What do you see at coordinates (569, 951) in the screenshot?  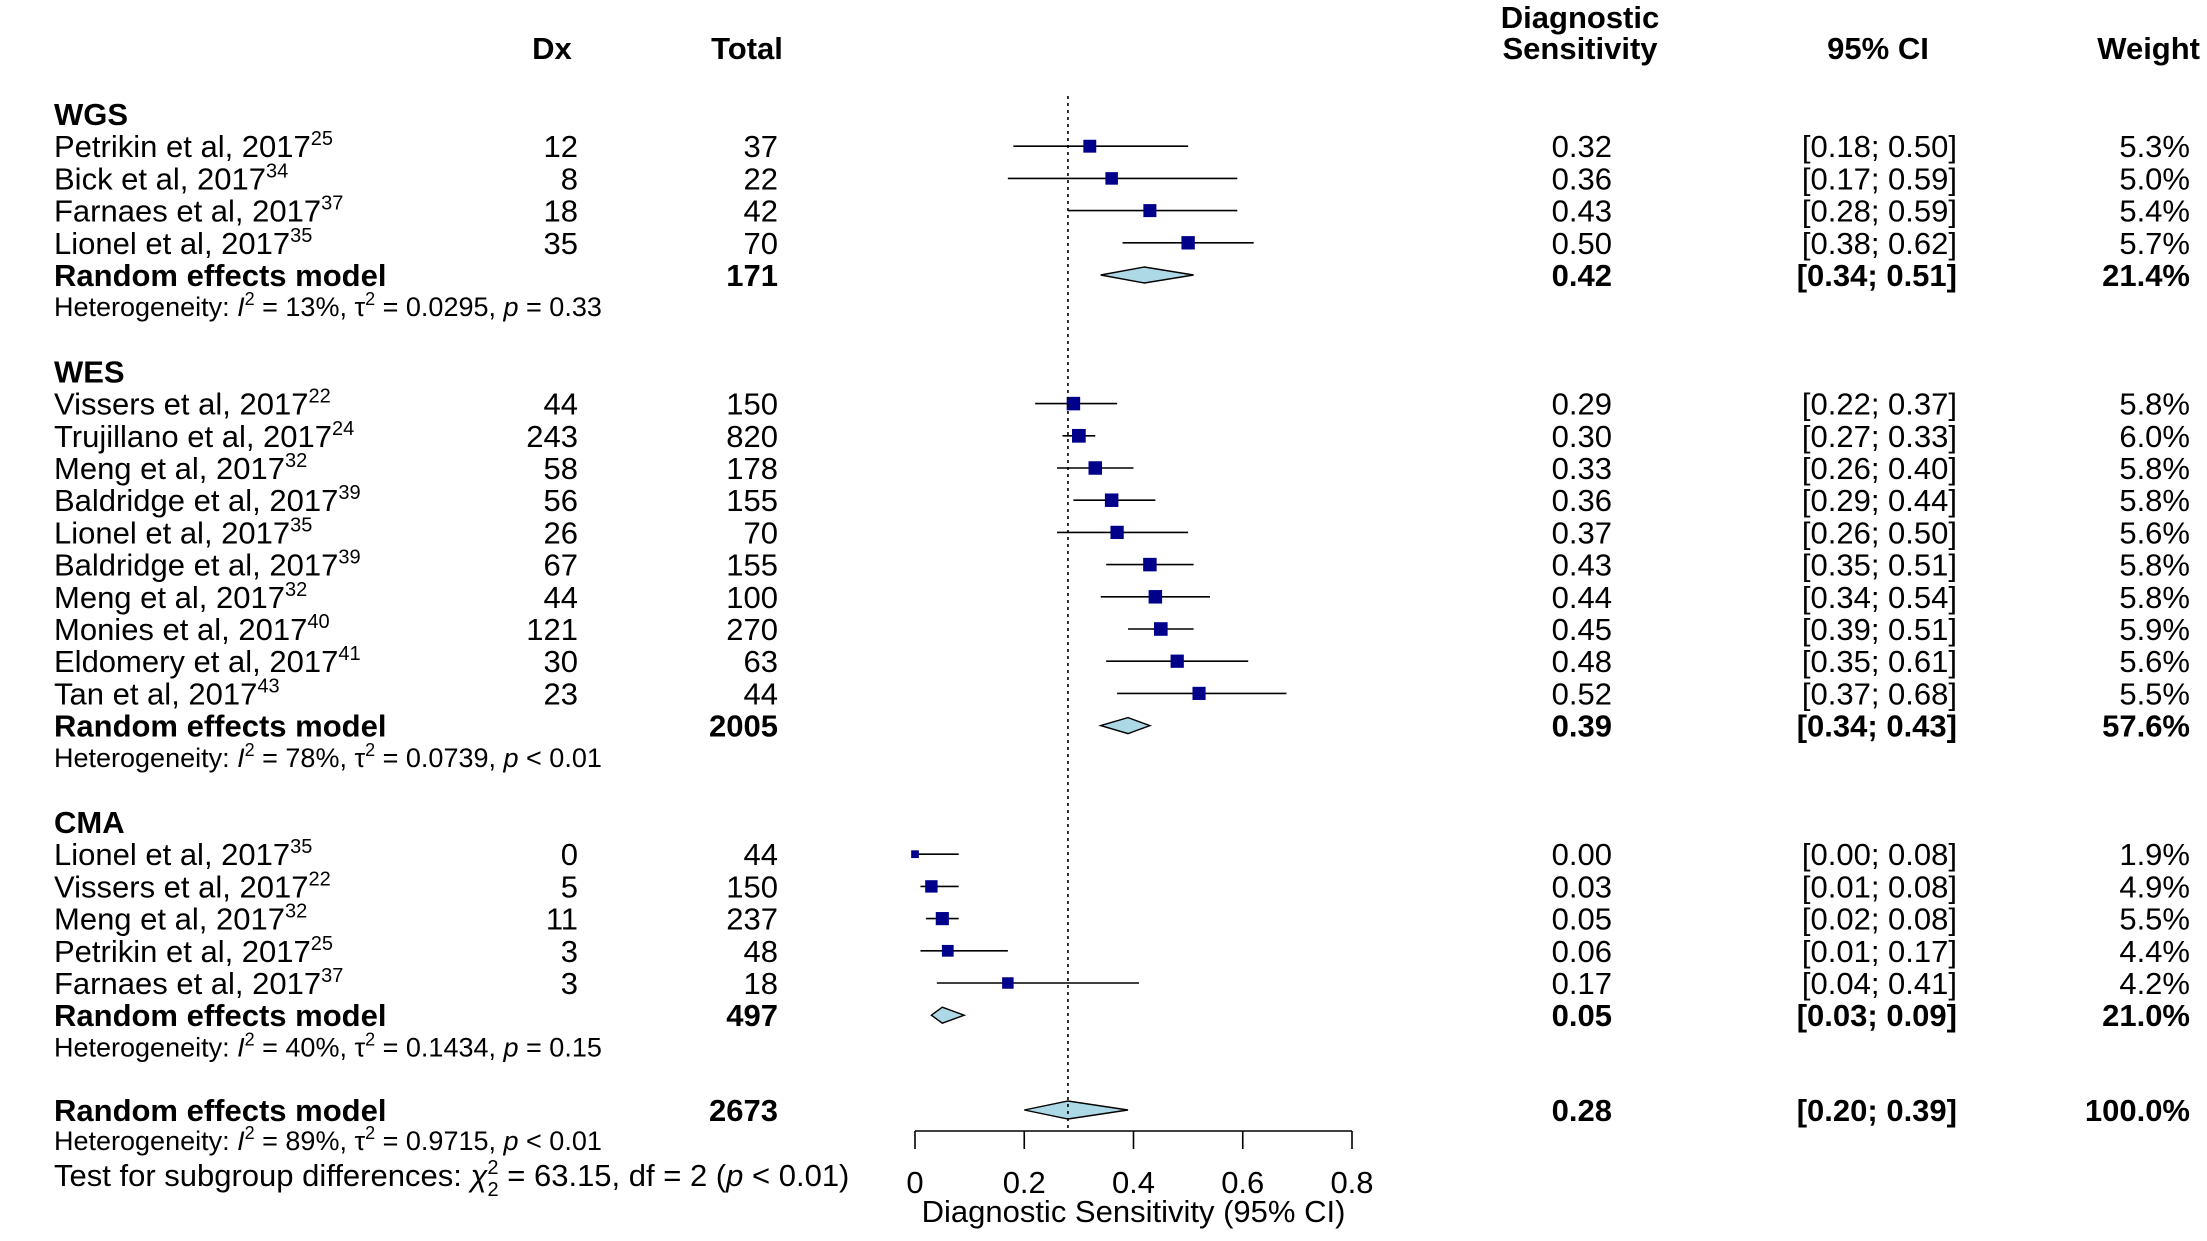 I see `study-dx: 3` at bounding box center [569, 951].